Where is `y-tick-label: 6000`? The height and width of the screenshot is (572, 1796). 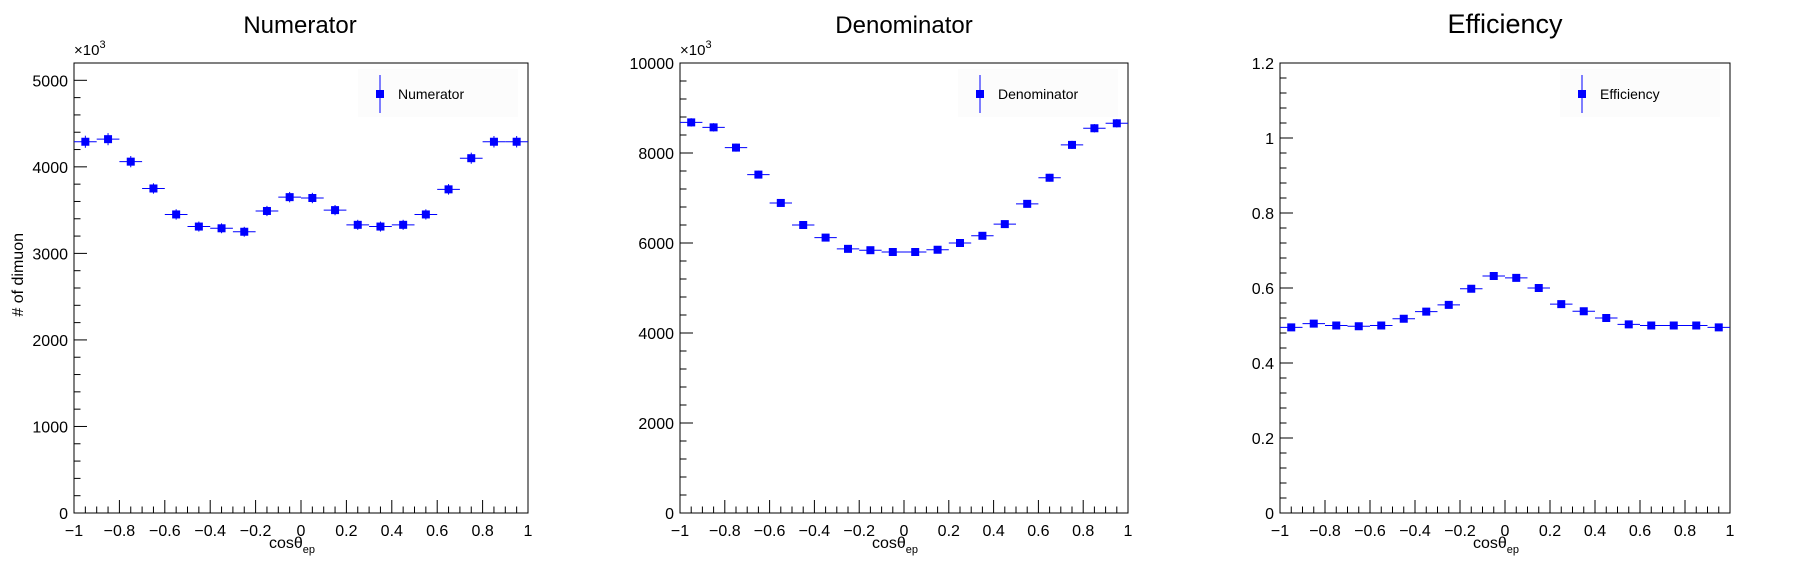
y-tick-label: 6000 is located at coordinates (656, 244).